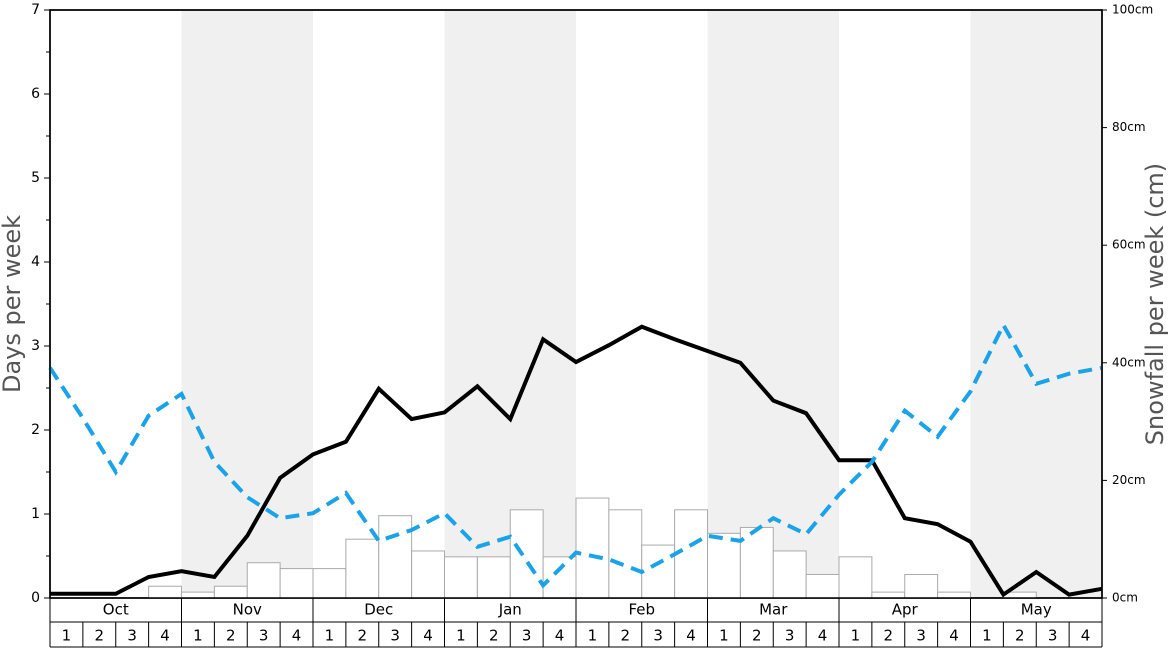 This screenshot has width=1168, height=648. What do you see at coordinates (35, 514) in the screenshot?
I see `y-tick-label: 1` at bounding box center [35, 514].